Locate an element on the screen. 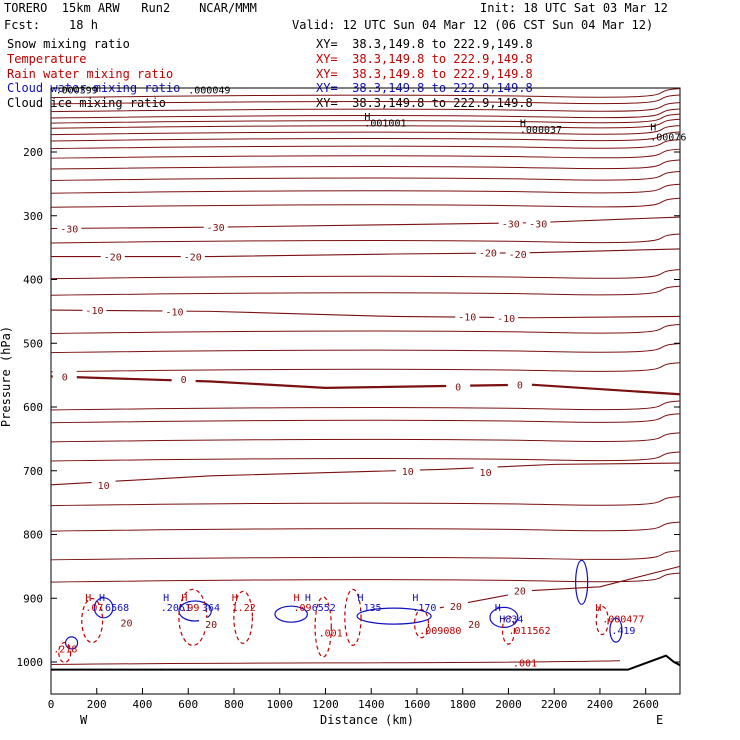 The width and height of the screenshot is (740, 740). extremum-label: .000399 is located at coordinates (77, 90).